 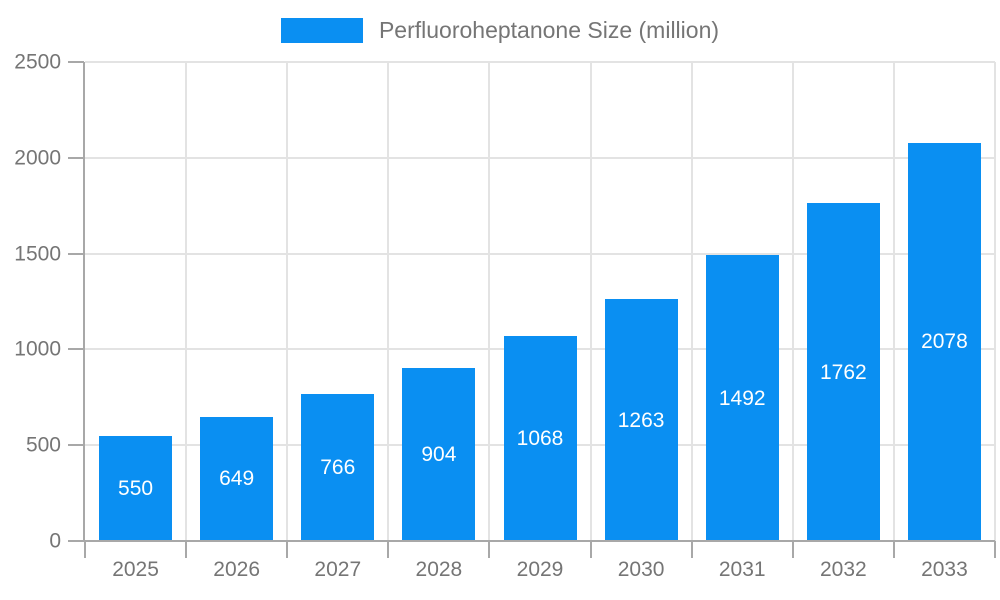 I want to click on bar-value-label: 649, so click(x=237, y=479).